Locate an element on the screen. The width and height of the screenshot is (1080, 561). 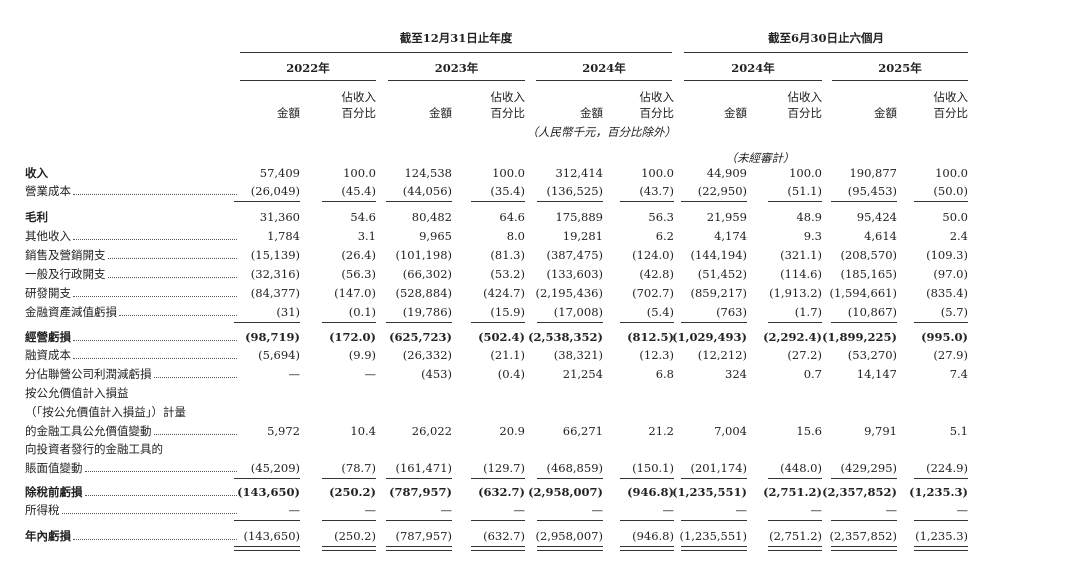
label-text: 融資成本 is located at coordinates (48, 355).